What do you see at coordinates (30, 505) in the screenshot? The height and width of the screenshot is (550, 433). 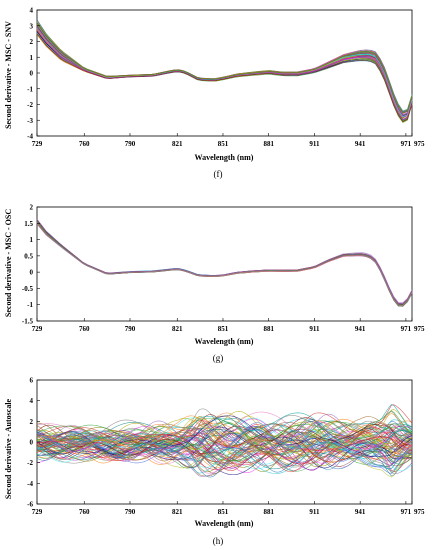 I see `y-tick-label: -6` at bounding box center [30, 505].